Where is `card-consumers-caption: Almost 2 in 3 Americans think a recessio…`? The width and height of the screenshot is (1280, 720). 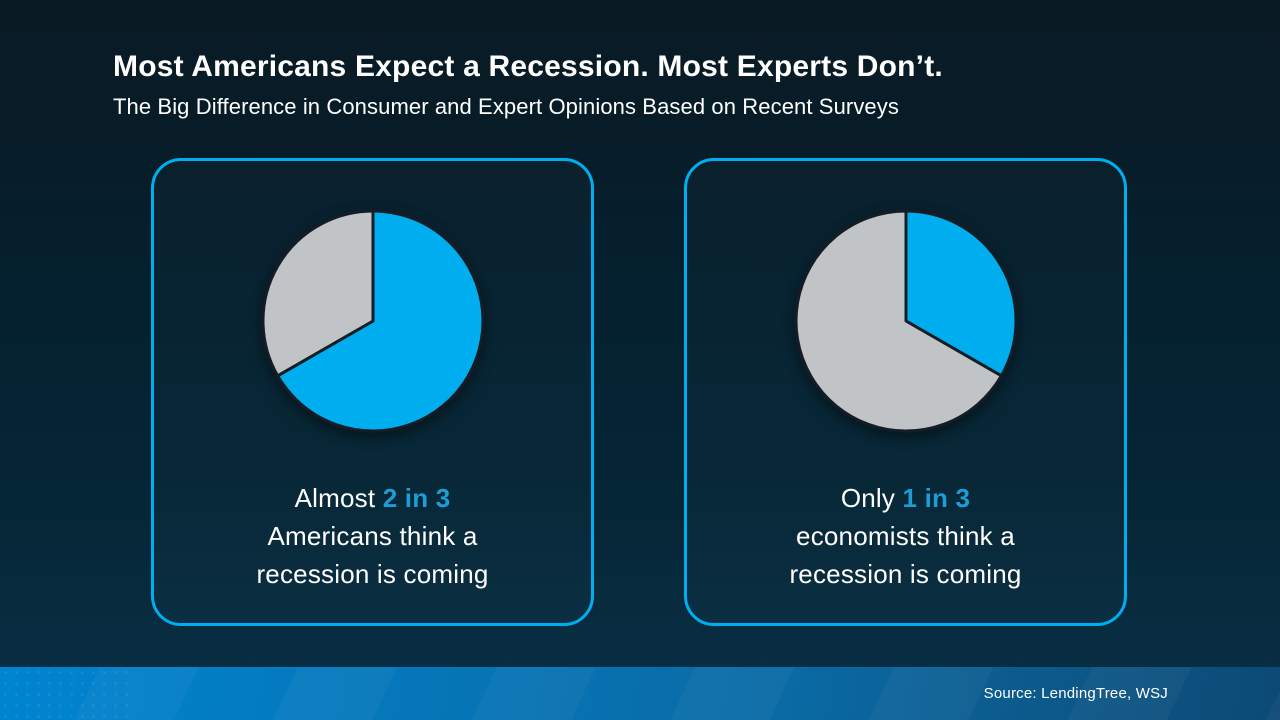 card-consumers-caption: Almost 2 in 3 Americans think a recessio… is located at coordinates (372, 536).